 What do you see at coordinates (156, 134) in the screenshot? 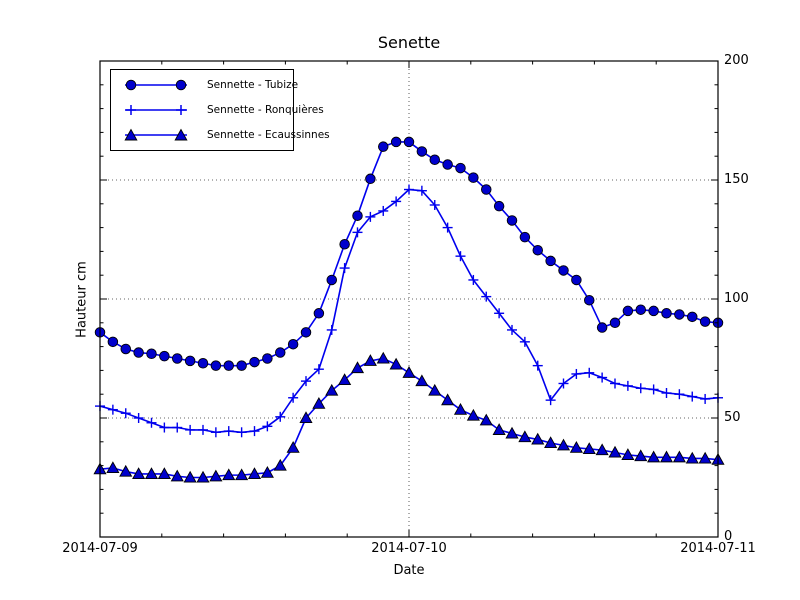
I see `triangle-marker-icon` at bounding box center [156, 134].